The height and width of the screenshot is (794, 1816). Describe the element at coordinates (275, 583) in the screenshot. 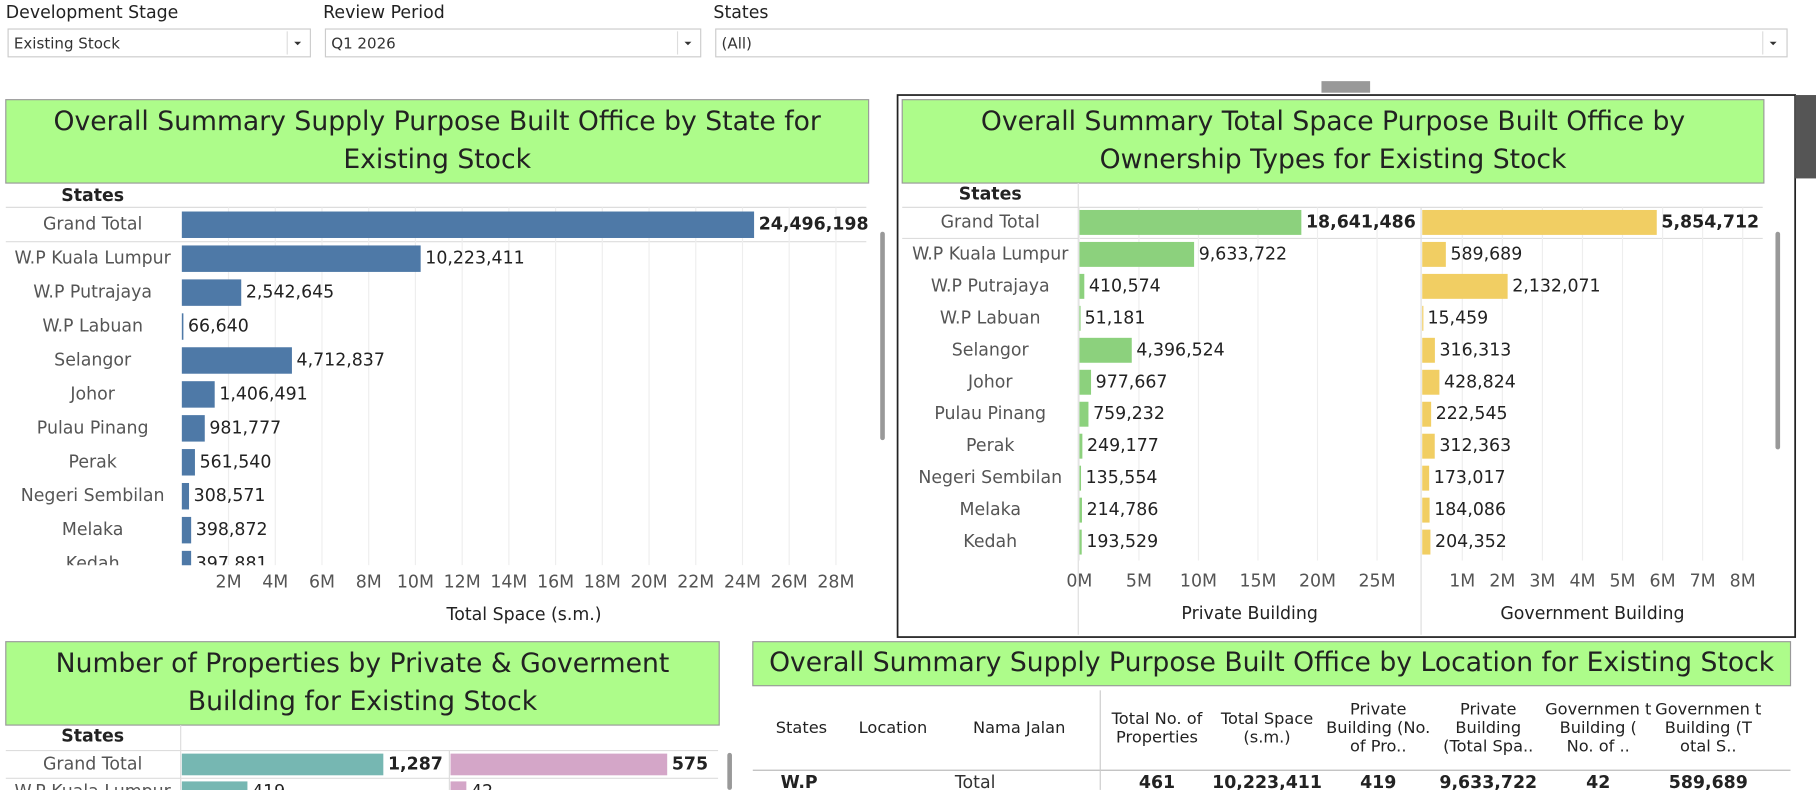

I see `x-tick-label: 4M` at that location.